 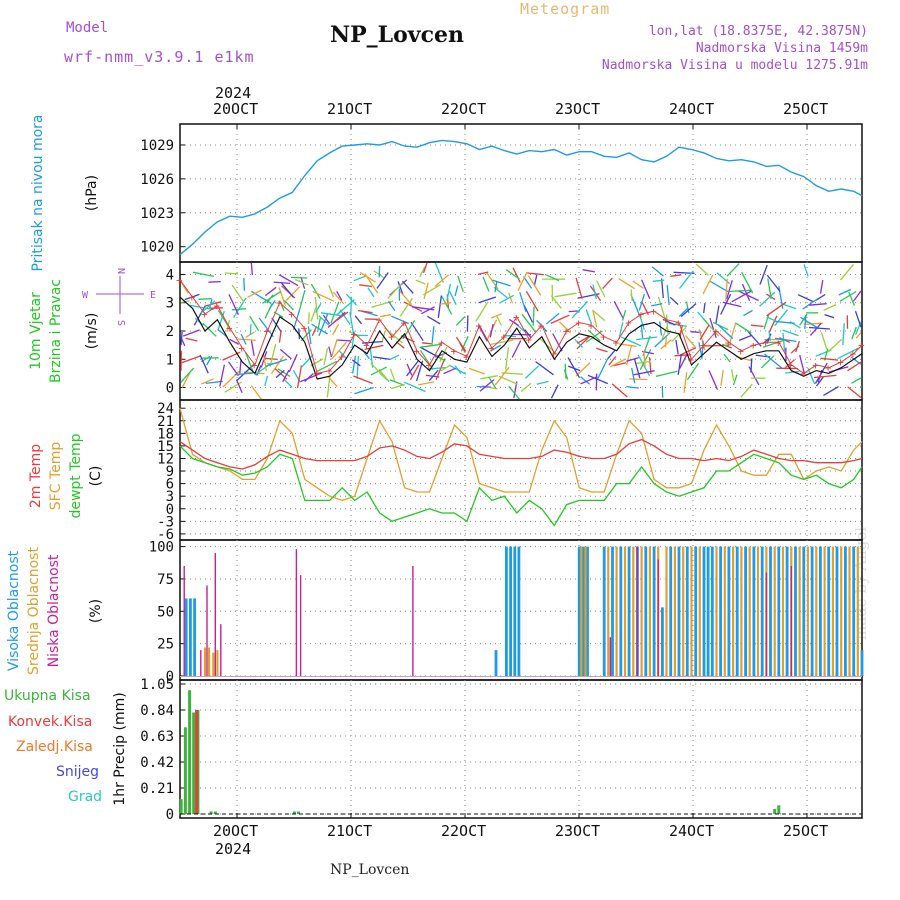 I want to click on temp-unit-label: (C), so click(x=96, y=476).